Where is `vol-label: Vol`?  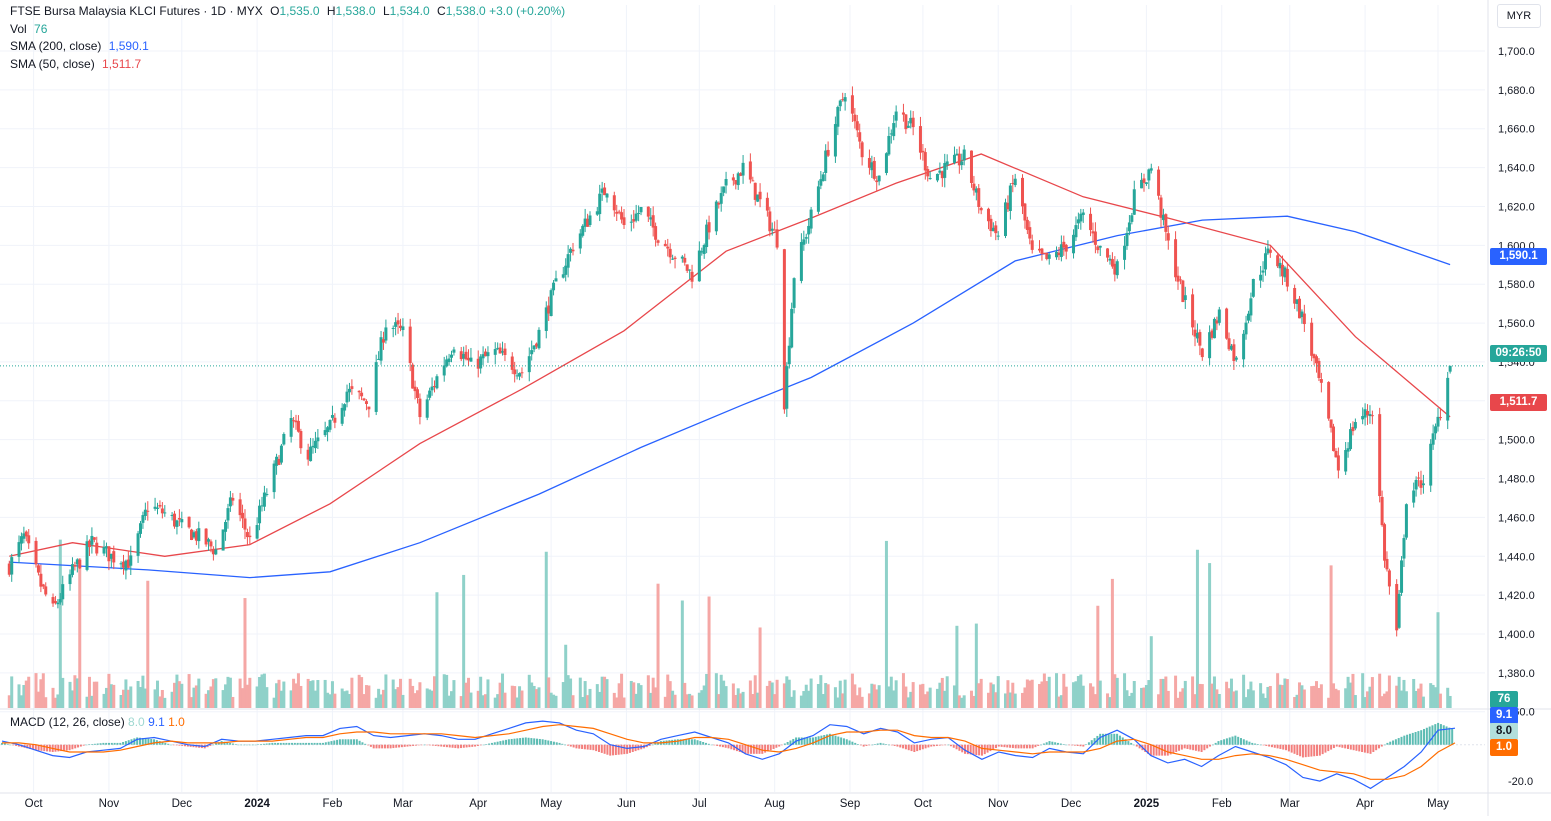 vol-label: Vol is located at coordinates (18, 28).